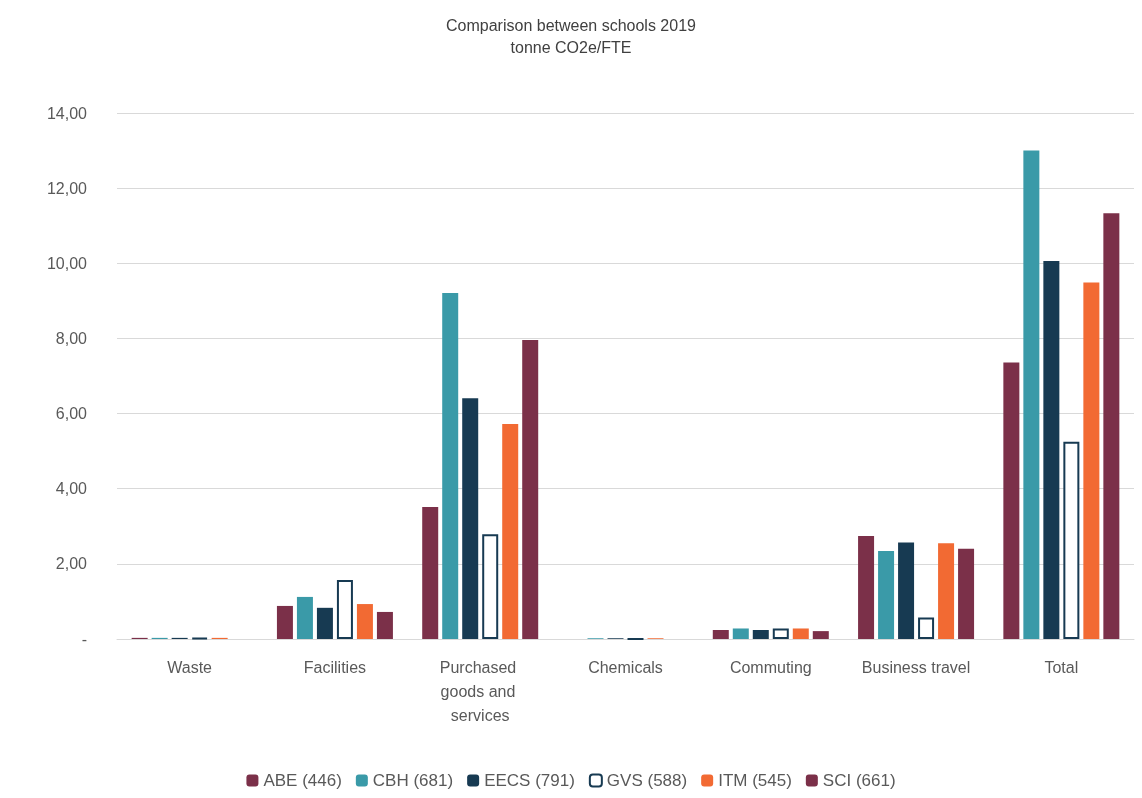  I want to click on legend-label: EECS (791), so click(529, 780).